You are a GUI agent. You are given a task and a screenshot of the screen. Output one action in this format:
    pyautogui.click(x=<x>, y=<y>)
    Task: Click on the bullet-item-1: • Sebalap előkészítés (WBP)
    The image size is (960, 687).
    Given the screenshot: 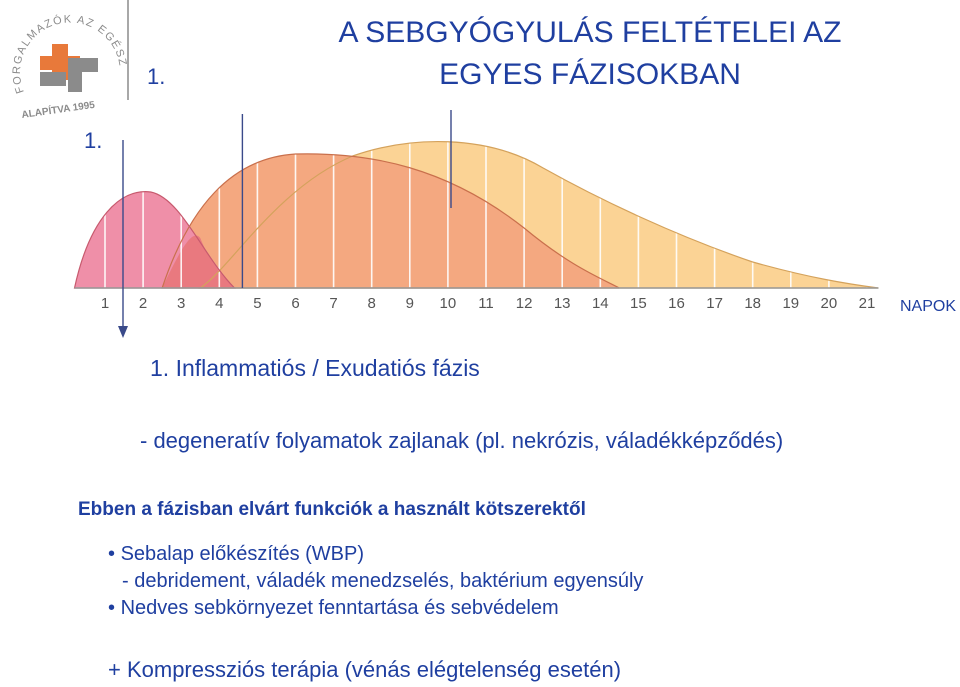 What is the action you would take?
    pyautogui.click(x=236, y=554)
    